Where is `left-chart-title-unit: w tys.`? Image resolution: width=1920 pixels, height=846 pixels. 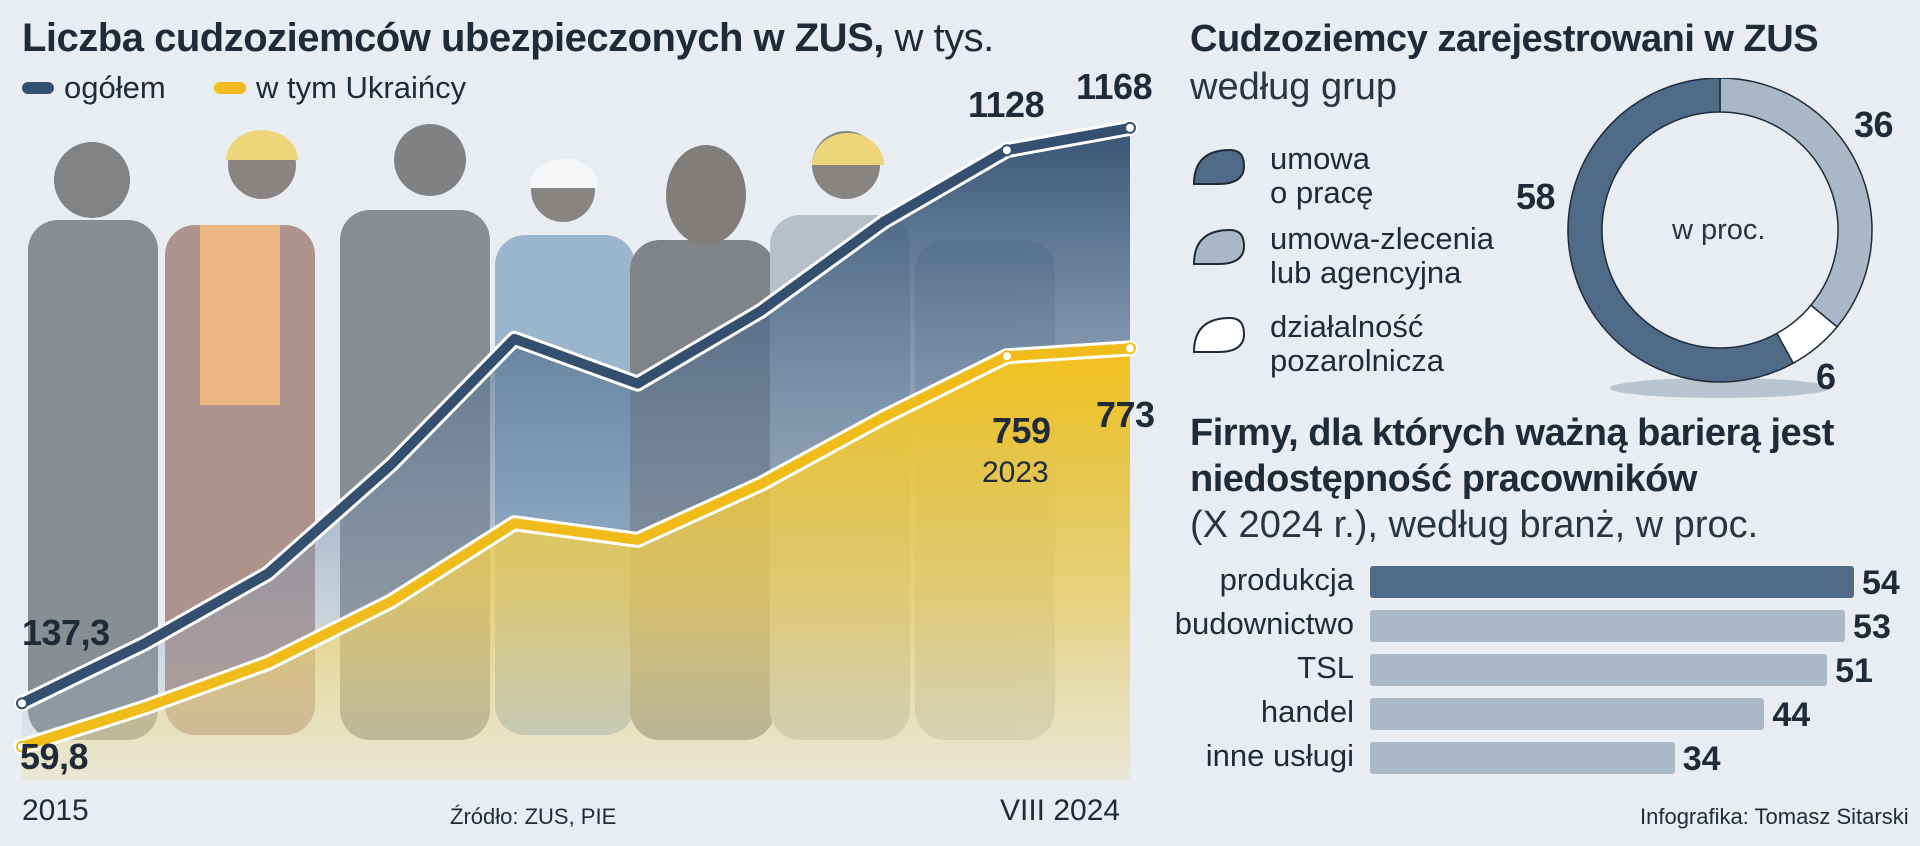 left-chart-title-unit: w tys. is located at coordinates (938, 38).